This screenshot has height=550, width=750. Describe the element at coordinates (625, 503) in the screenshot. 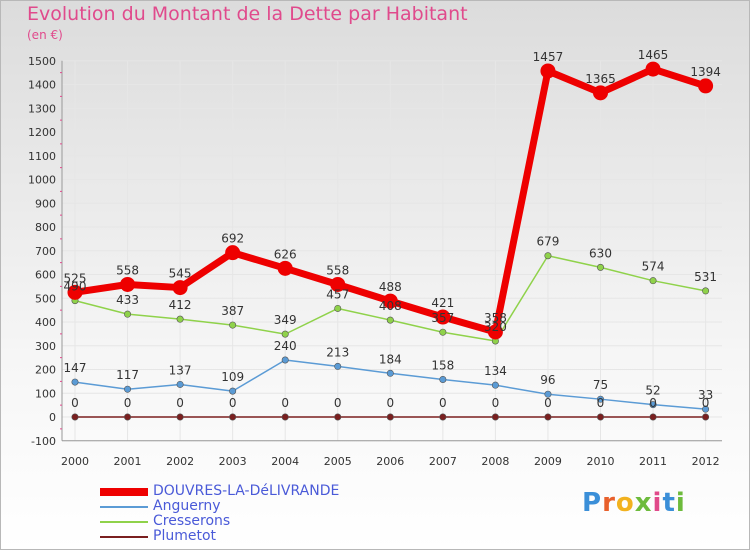

I see `logo-letter: o` at that location.